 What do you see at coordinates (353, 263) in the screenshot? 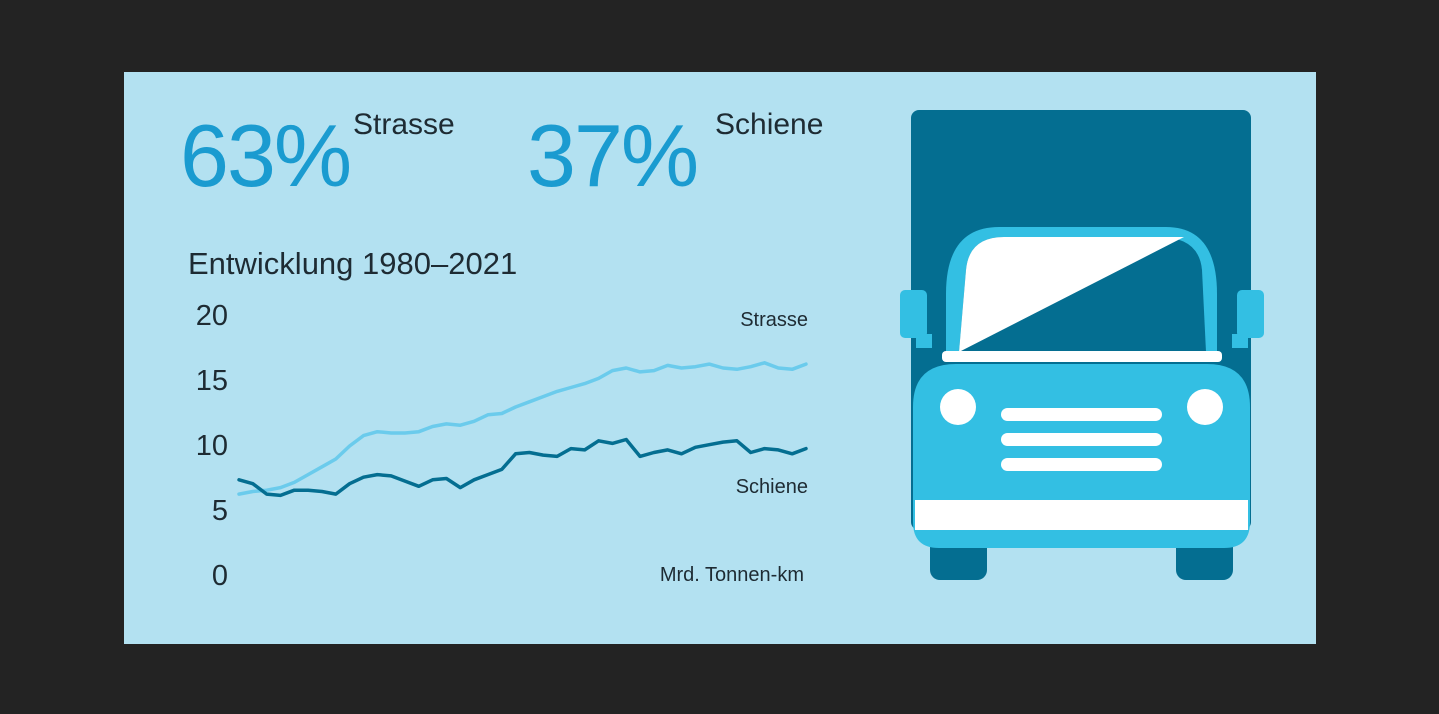
I see `chart-title: Entwicklung 1980–2021` at bounding box center [353, 263].